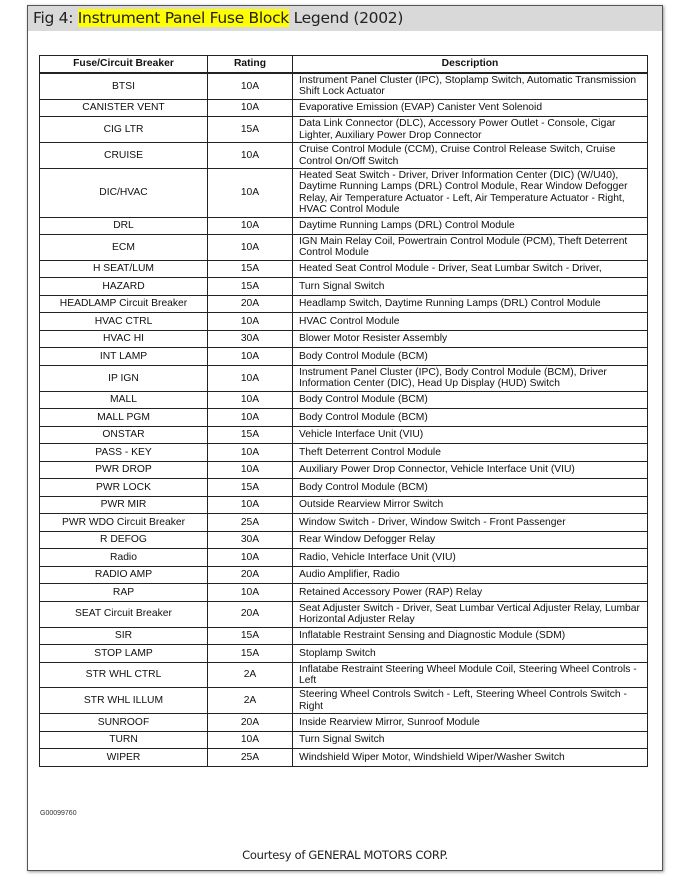 The height and width of the screenshot is (882, 680). What do you see at coordinates (123, 522) in the screenshot?
I see `fuse-cell: PWR WDO Circuit Breaker` at bounding box center [123, 522].